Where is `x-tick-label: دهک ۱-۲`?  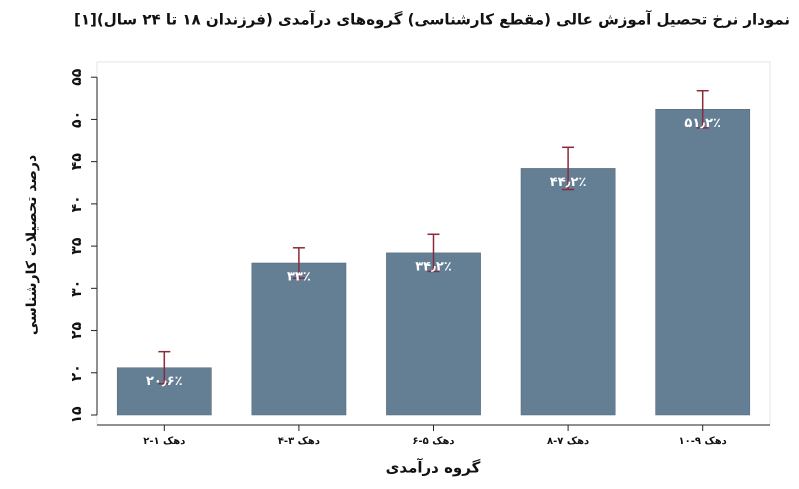
x-tick-label: دهک ۱-۲ is located at coordinates (164, 441).